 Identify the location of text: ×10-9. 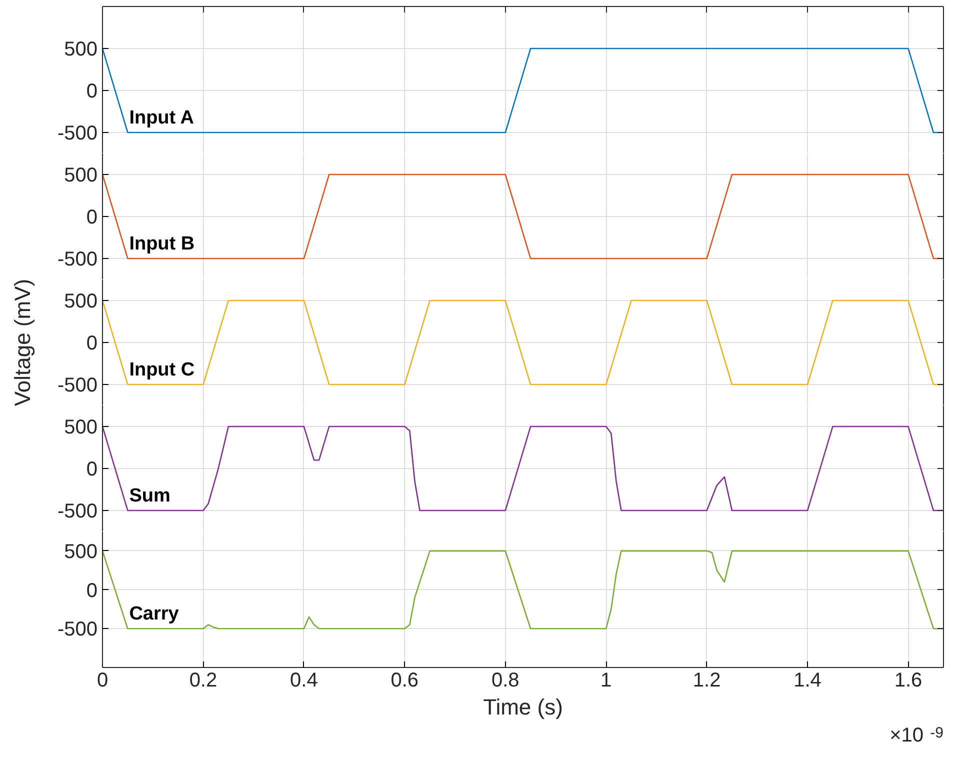
(917, 735).